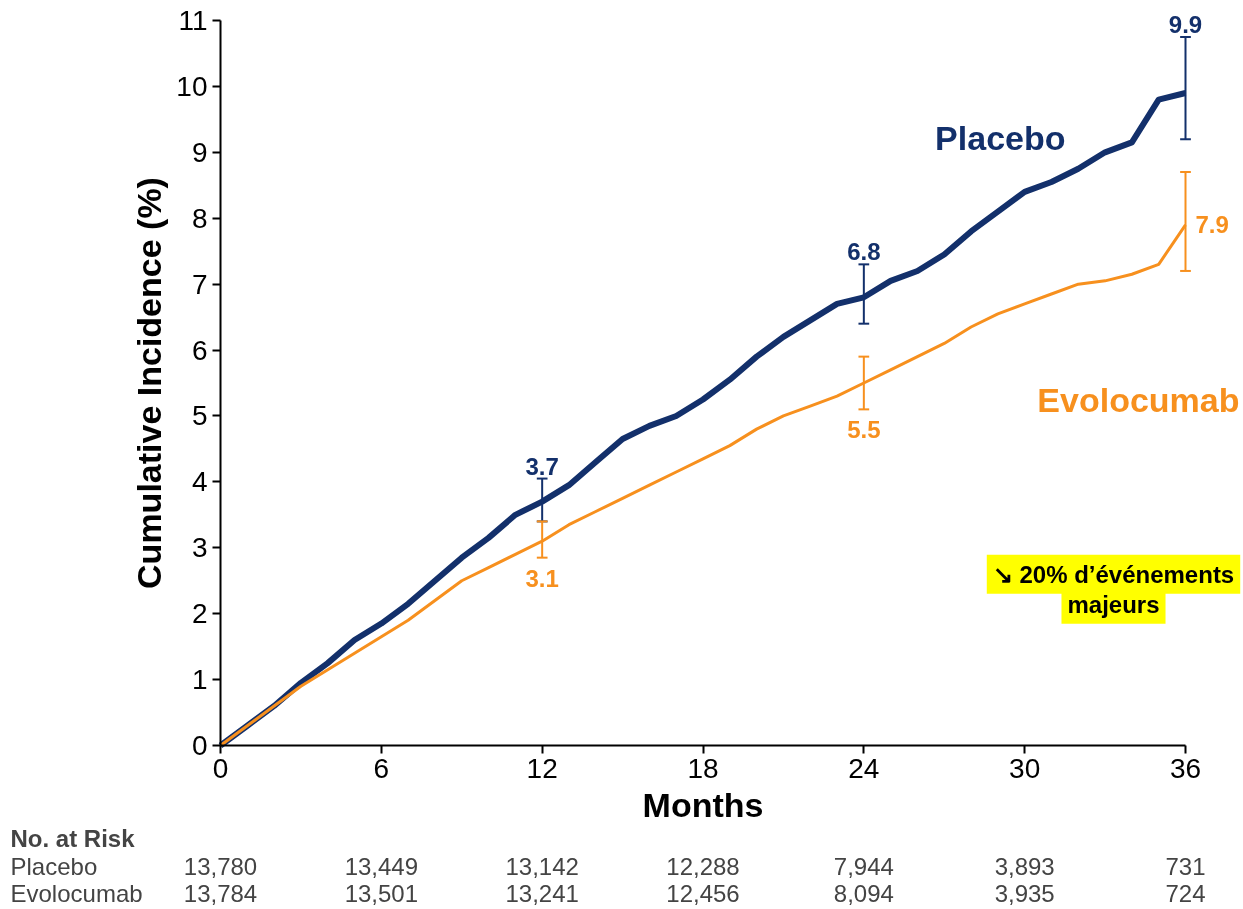 Image resolution: width=1243 pixels, height=909 pixels. Describe the element at coordinates (1024, 893) in the screenshot. I see `text: 3,935` at that location.